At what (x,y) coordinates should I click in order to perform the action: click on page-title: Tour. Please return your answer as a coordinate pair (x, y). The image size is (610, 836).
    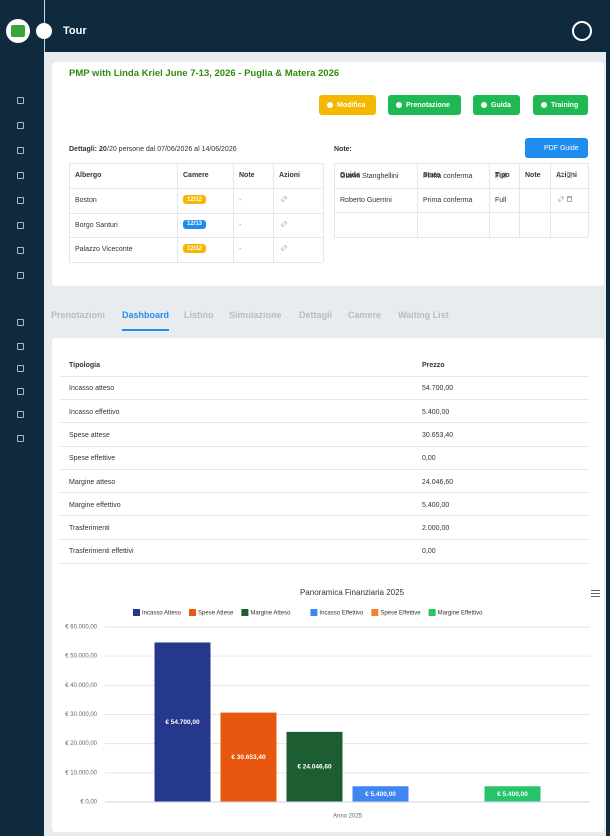
    Looking at the image, I should click on (75, 31).